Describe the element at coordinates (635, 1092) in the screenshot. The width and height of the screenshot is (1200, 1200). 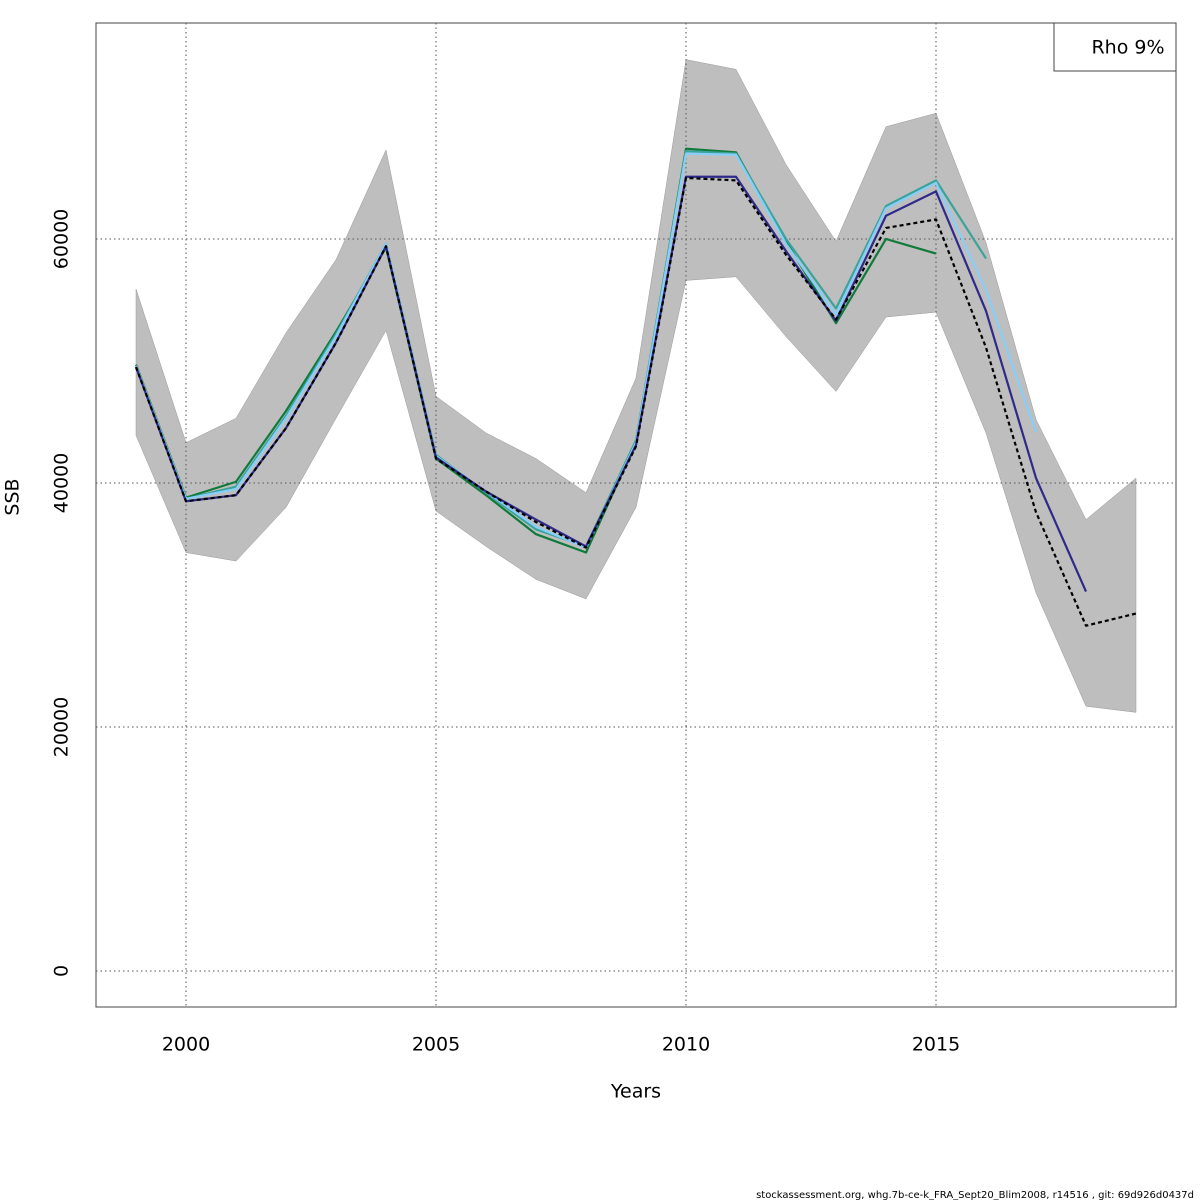
I see `x-axis-label: Years` at that location.